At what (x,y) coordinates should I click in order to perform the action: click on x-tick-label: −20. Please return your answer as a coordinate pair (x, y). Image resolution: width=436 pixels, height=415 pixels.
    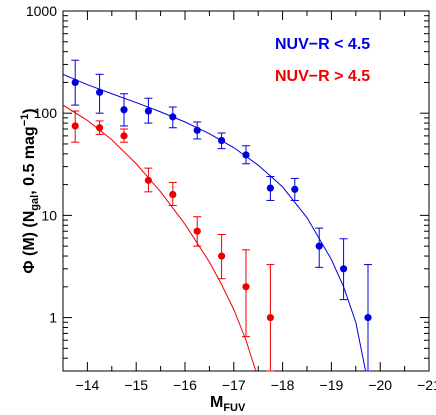
    Looking at the image, I should click on (380, 385).